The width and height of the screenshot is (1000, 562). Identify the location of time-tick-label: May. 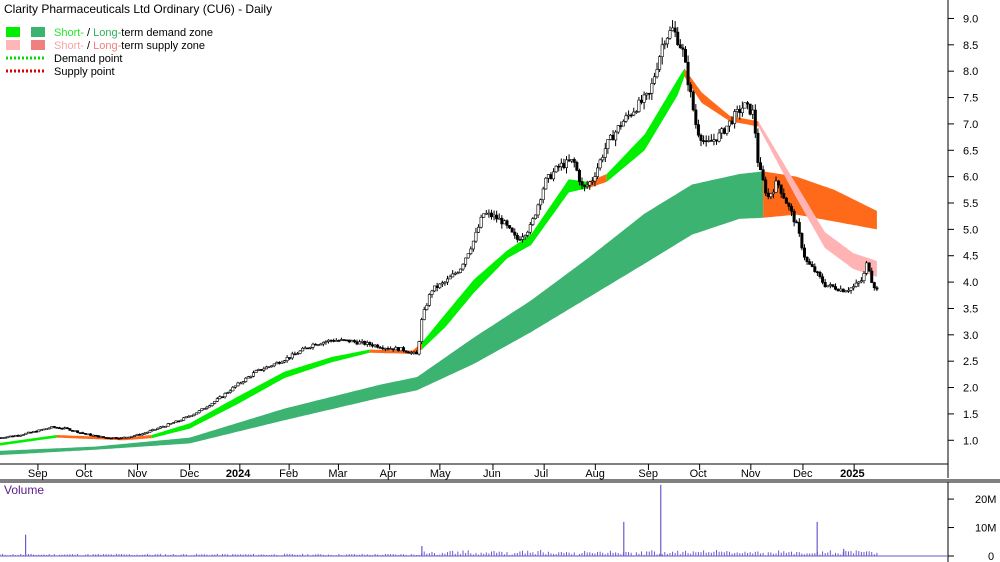
(440, 474).